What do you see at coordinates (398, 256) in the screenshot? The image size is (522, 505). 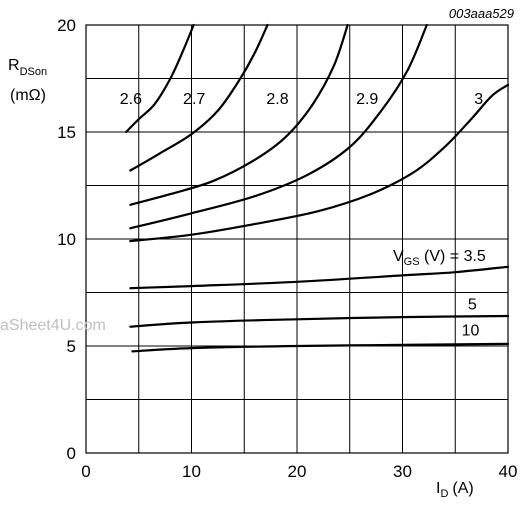 I see `vgs-legend-main: V` at bounding box center [398, 256].